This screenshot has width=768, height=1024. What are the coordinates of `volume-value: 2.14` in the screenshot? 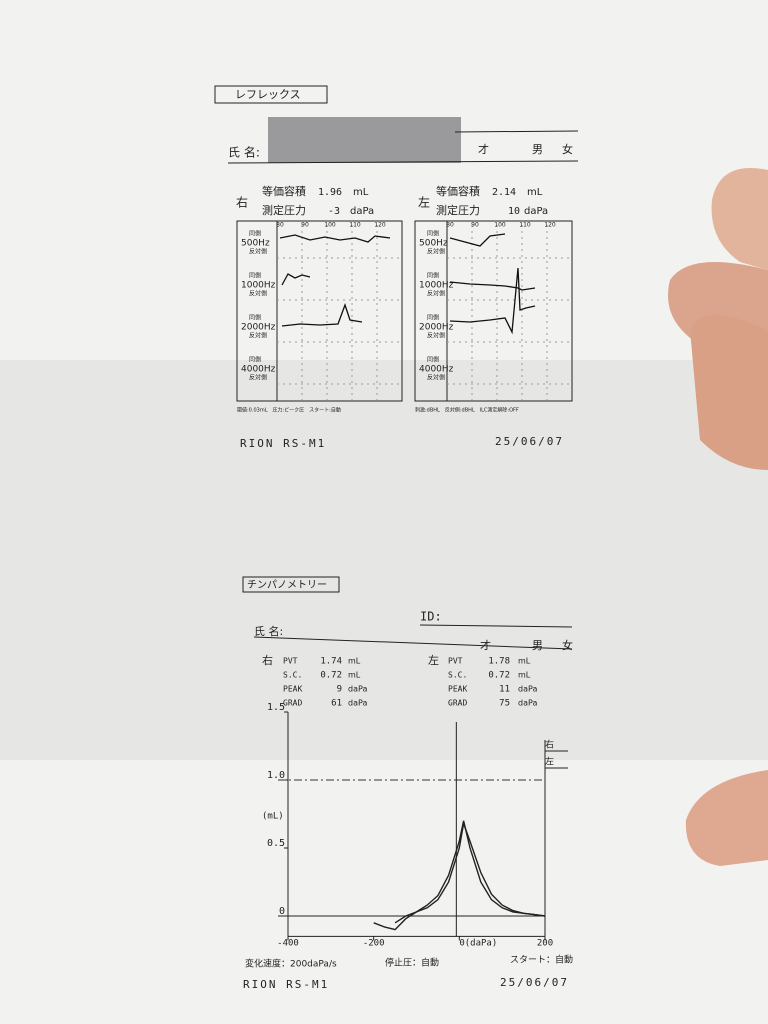 It's located at (504, 192).